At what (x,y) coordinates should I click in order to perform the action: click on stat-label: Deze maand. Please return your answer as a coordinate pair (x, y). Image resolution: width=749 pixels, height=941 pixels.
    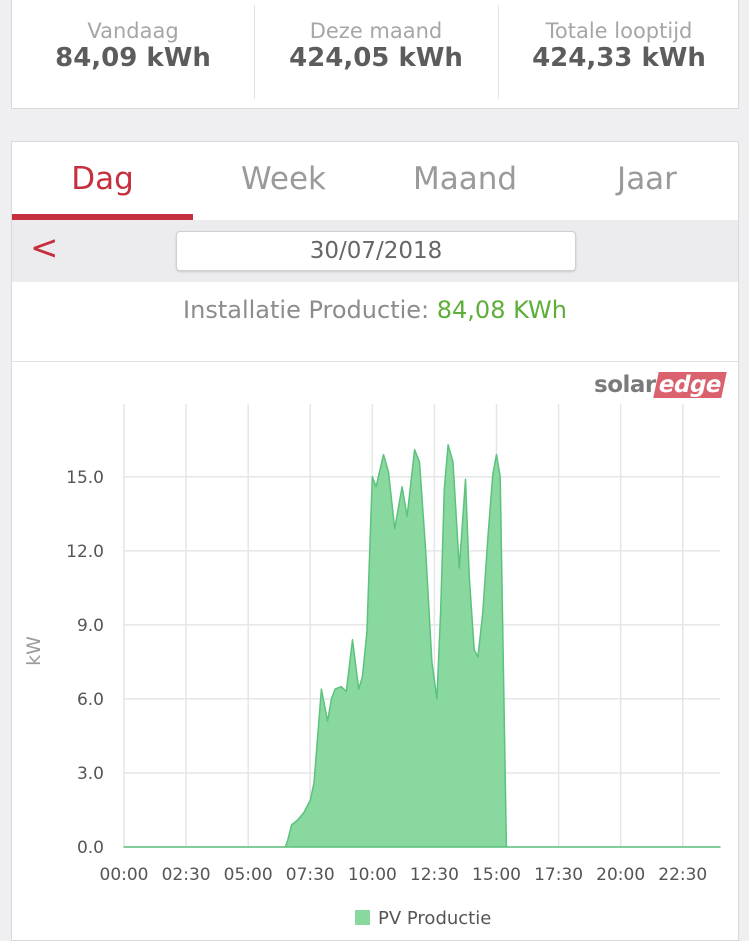
    Looking at the image, I should click on (376, 31).